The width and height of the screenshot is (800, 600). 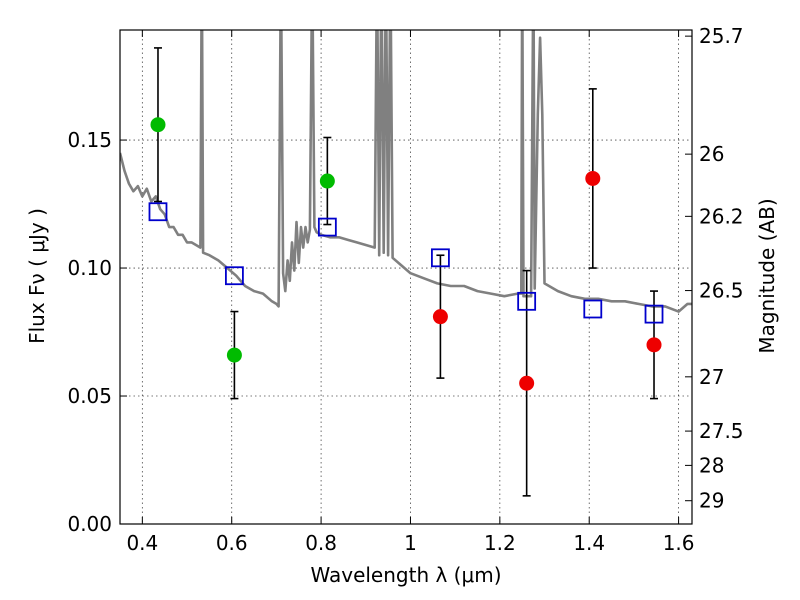 What do you see at coordinates (500, 543) in the screenshot?
I see `x-tick-label: 1.2` at bounding box center [500, 543].